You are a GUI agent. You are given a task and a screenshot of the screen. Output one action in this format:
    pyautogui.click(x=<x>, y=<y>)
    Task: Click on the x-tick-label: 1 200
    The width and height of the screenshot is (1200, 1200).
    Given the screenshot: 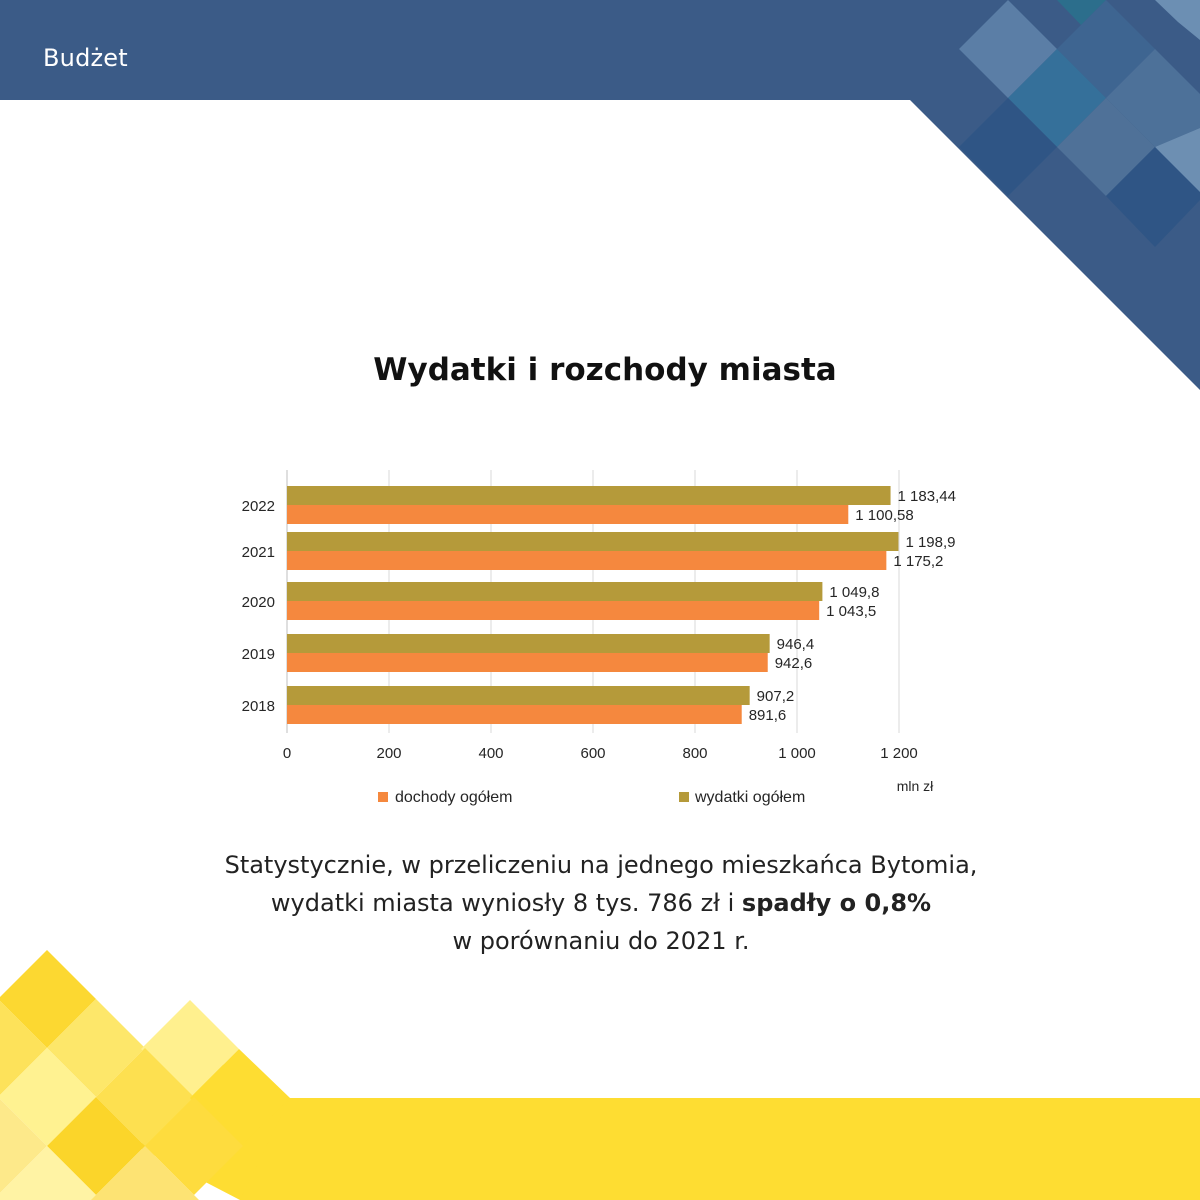 What is the action you would take?
    pyautogui.click(x=899, y=753)
    